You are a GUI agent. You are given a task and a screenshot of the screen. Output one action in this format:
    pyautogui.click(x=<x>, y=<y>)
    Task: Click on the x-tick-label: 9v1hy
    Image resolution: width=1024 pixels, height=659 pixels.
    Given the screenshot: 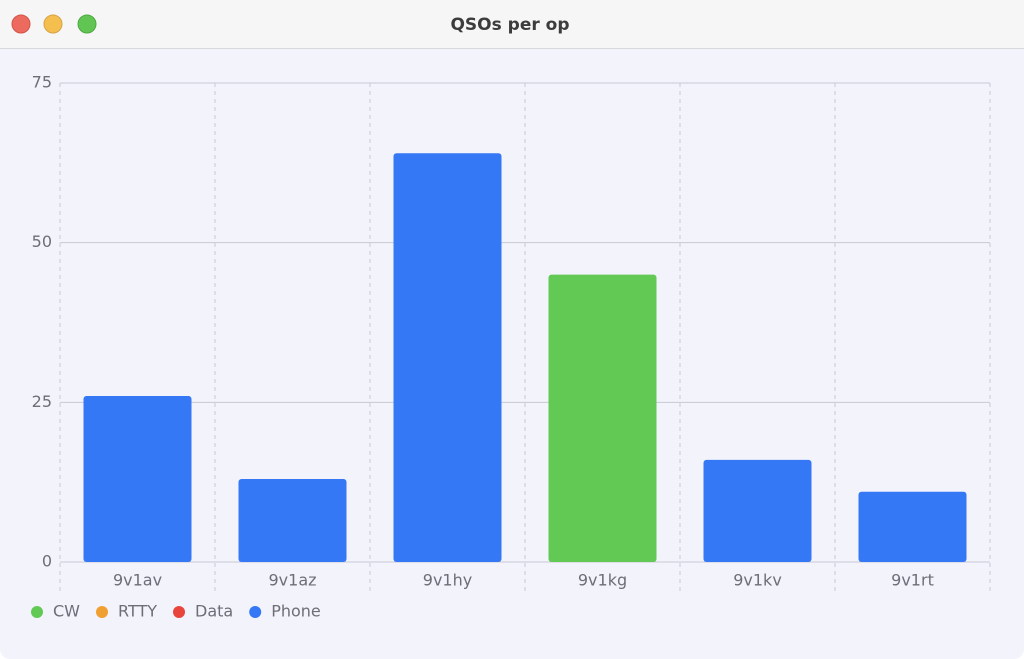 What is the action you would take?
    pyautogui.click(x=447, y=580)
    